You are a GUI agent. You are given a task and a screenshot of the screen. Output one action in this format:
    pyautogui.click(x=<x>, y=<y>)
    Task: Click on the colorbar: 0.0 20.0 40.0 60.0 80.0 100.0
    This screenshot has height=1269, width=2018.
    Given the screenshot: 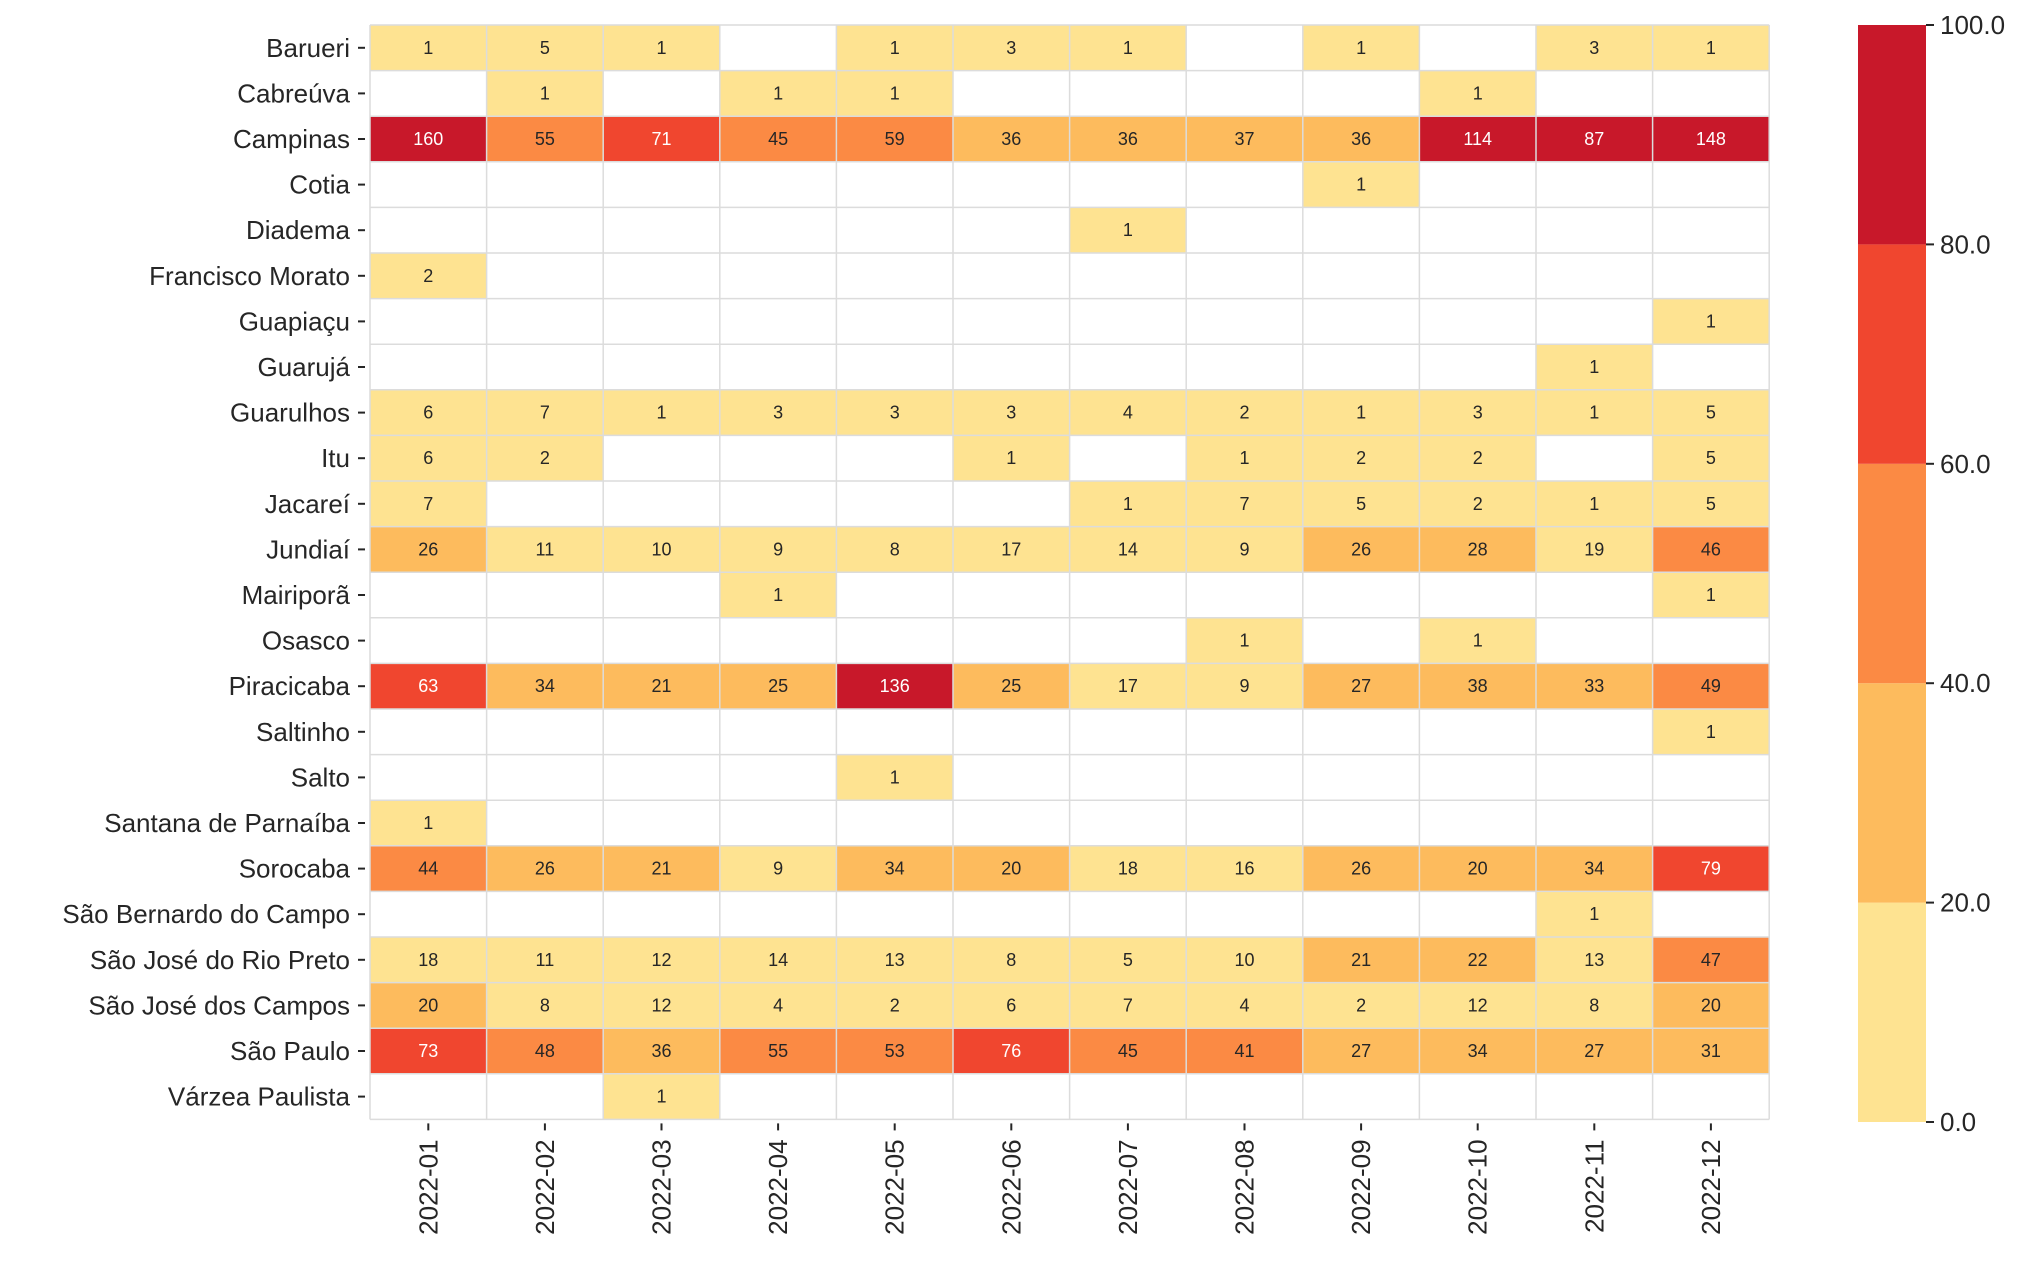 What is the action you would take?
    pyautogui.click(x=1931, y=573)
    